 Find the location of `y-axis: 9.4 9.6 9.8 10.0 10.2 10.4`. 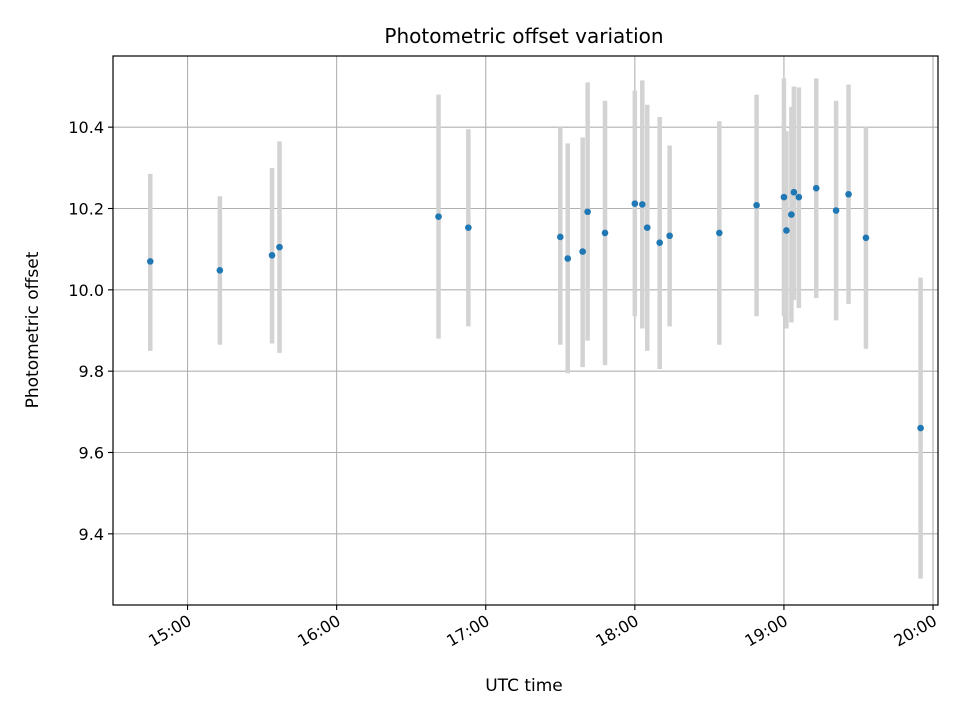

y-axis: 9.4 9.6 9.8 10.0 10.2 10.4 is located at coordinates (90, 331).